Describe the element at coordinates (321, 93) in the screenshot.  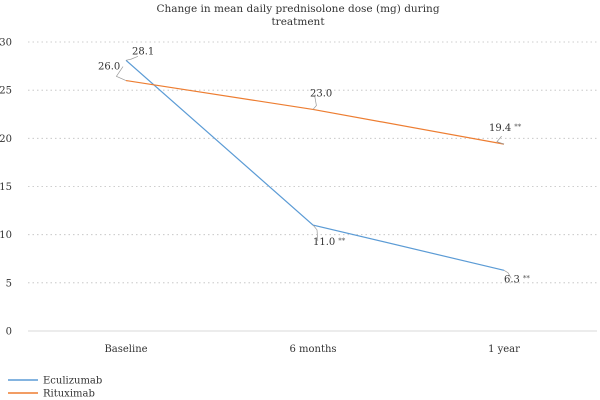
I see `data-label: 23.0` at that location.